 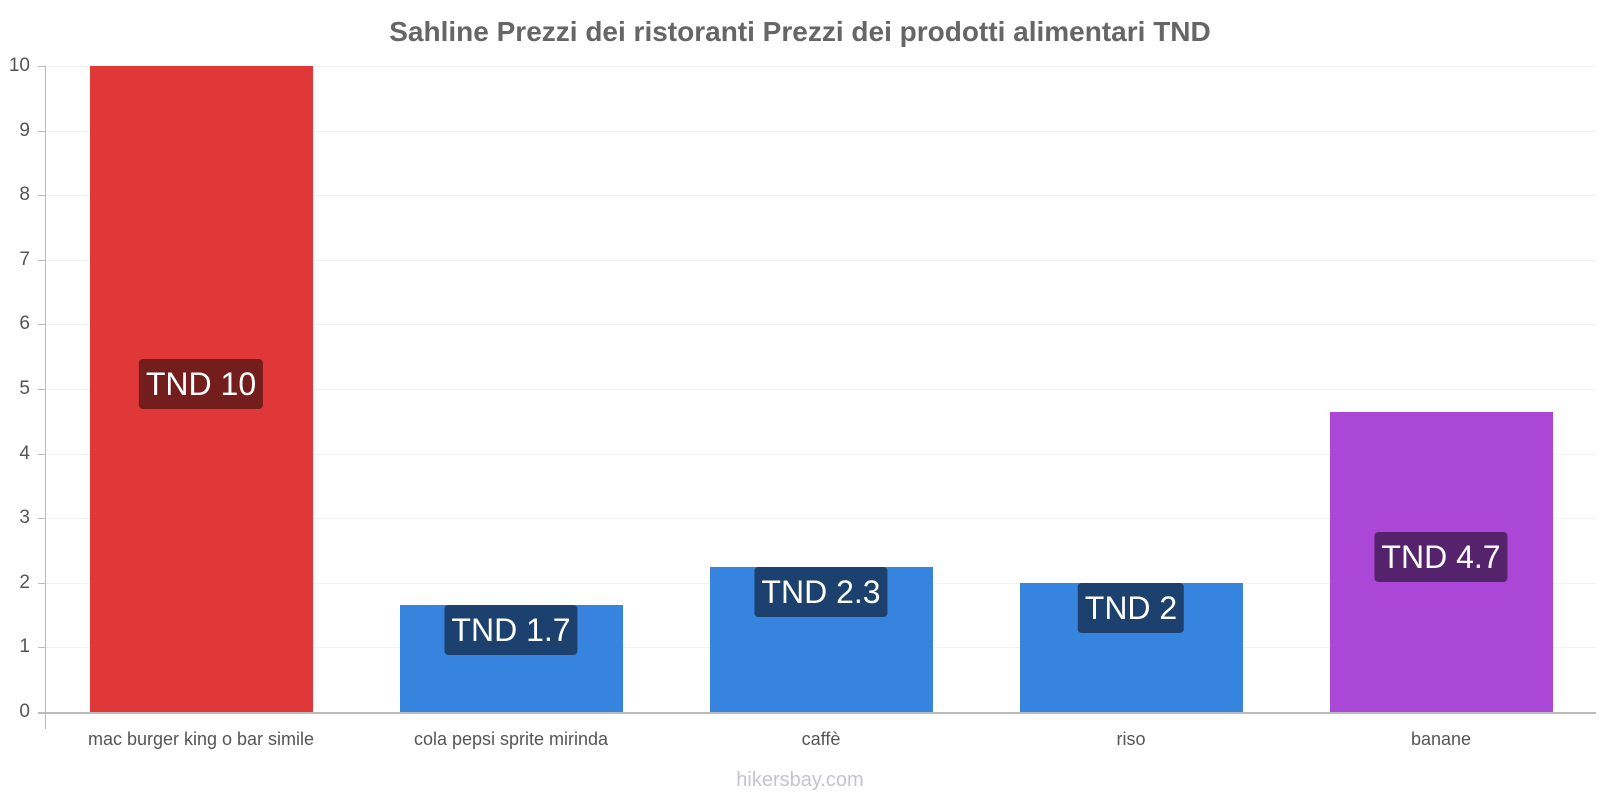 What do you see at coordinates (45, 397) in the screenshot?
I see `y-axis-line` at bounding box center [45, 397].